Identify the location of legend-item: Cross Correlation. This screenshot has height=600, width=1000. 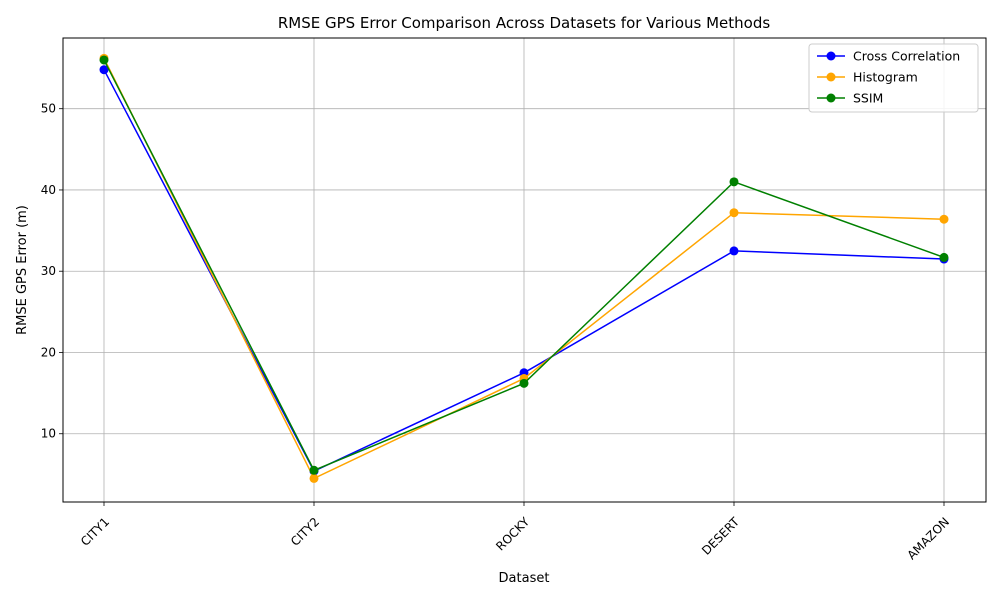
(888, 56).